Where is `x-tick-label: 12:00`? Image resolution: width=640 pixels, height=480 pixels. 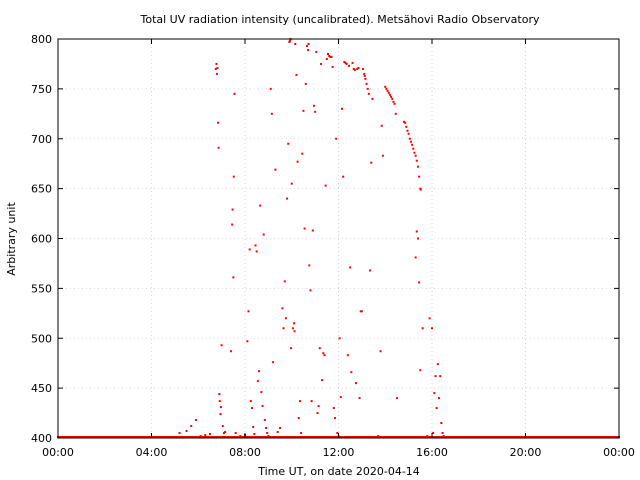 x-tick-label: 12:00 is located at coordinates (339, 452).